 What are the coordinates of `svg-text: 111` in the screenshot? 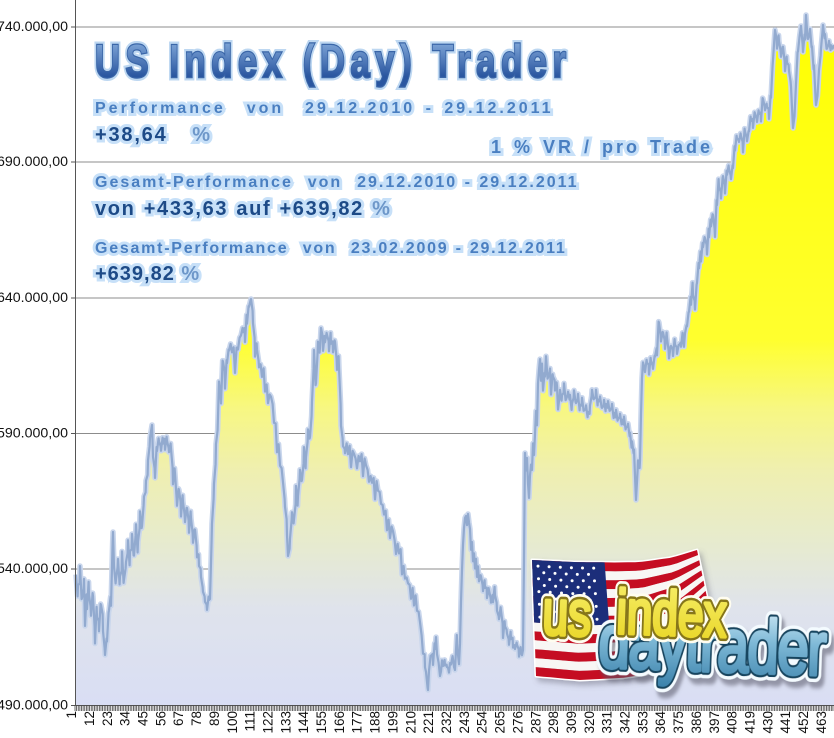 It's located at (250, 721).